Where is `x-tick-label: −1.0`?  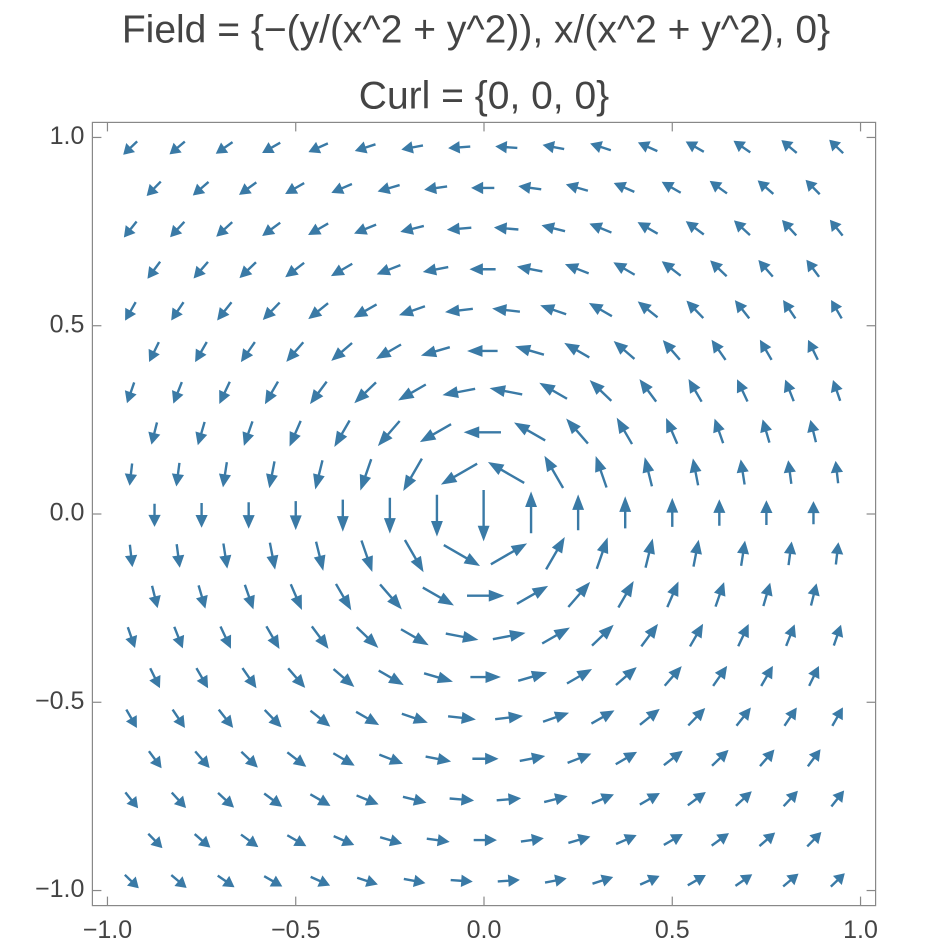
x-tick-label: −1.0 is located at coordinates (107, 930).